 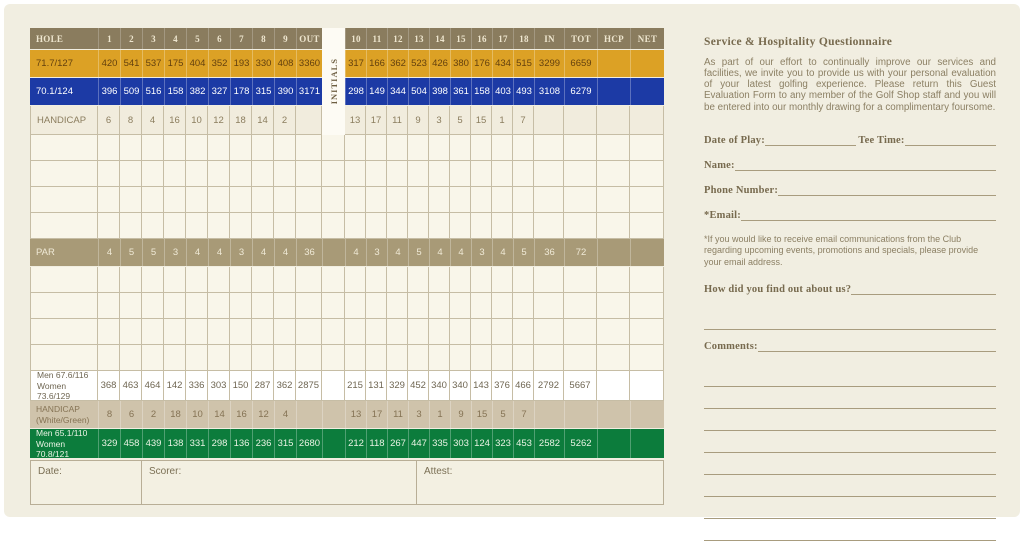 I want to click on score-cell: 329, so click(x=397, y=386).